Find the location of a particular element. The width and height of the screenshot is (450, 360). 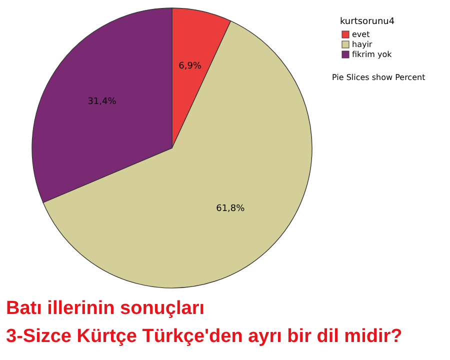

legend-label: hayir is located at coordinates (362, 44).